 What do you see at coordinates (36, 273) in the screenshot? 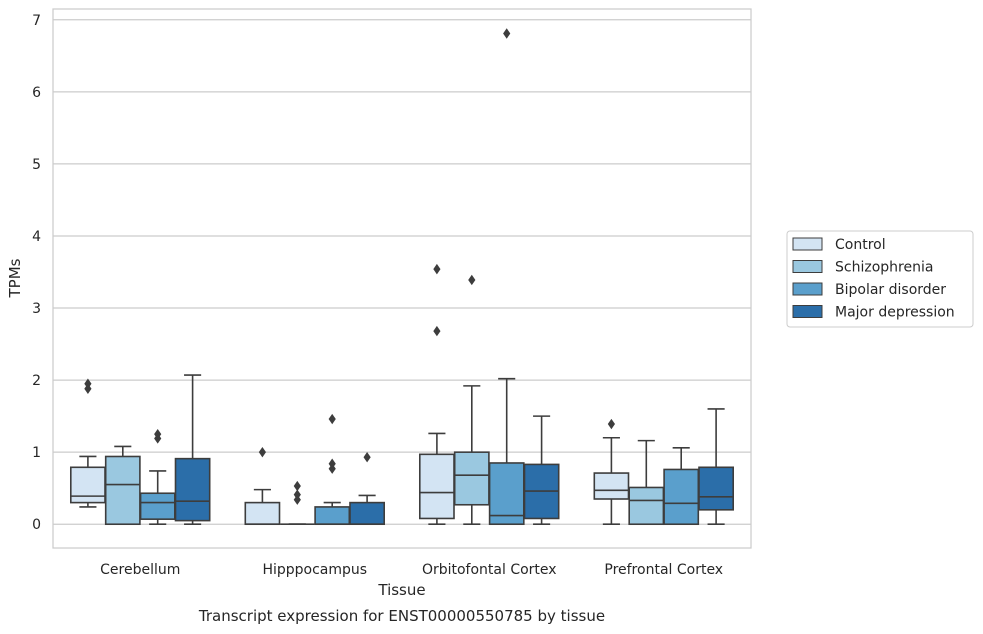
I see `y-tick-labels: 0 1 2 3 4 5 6 7` at bounding box center [36, 273].